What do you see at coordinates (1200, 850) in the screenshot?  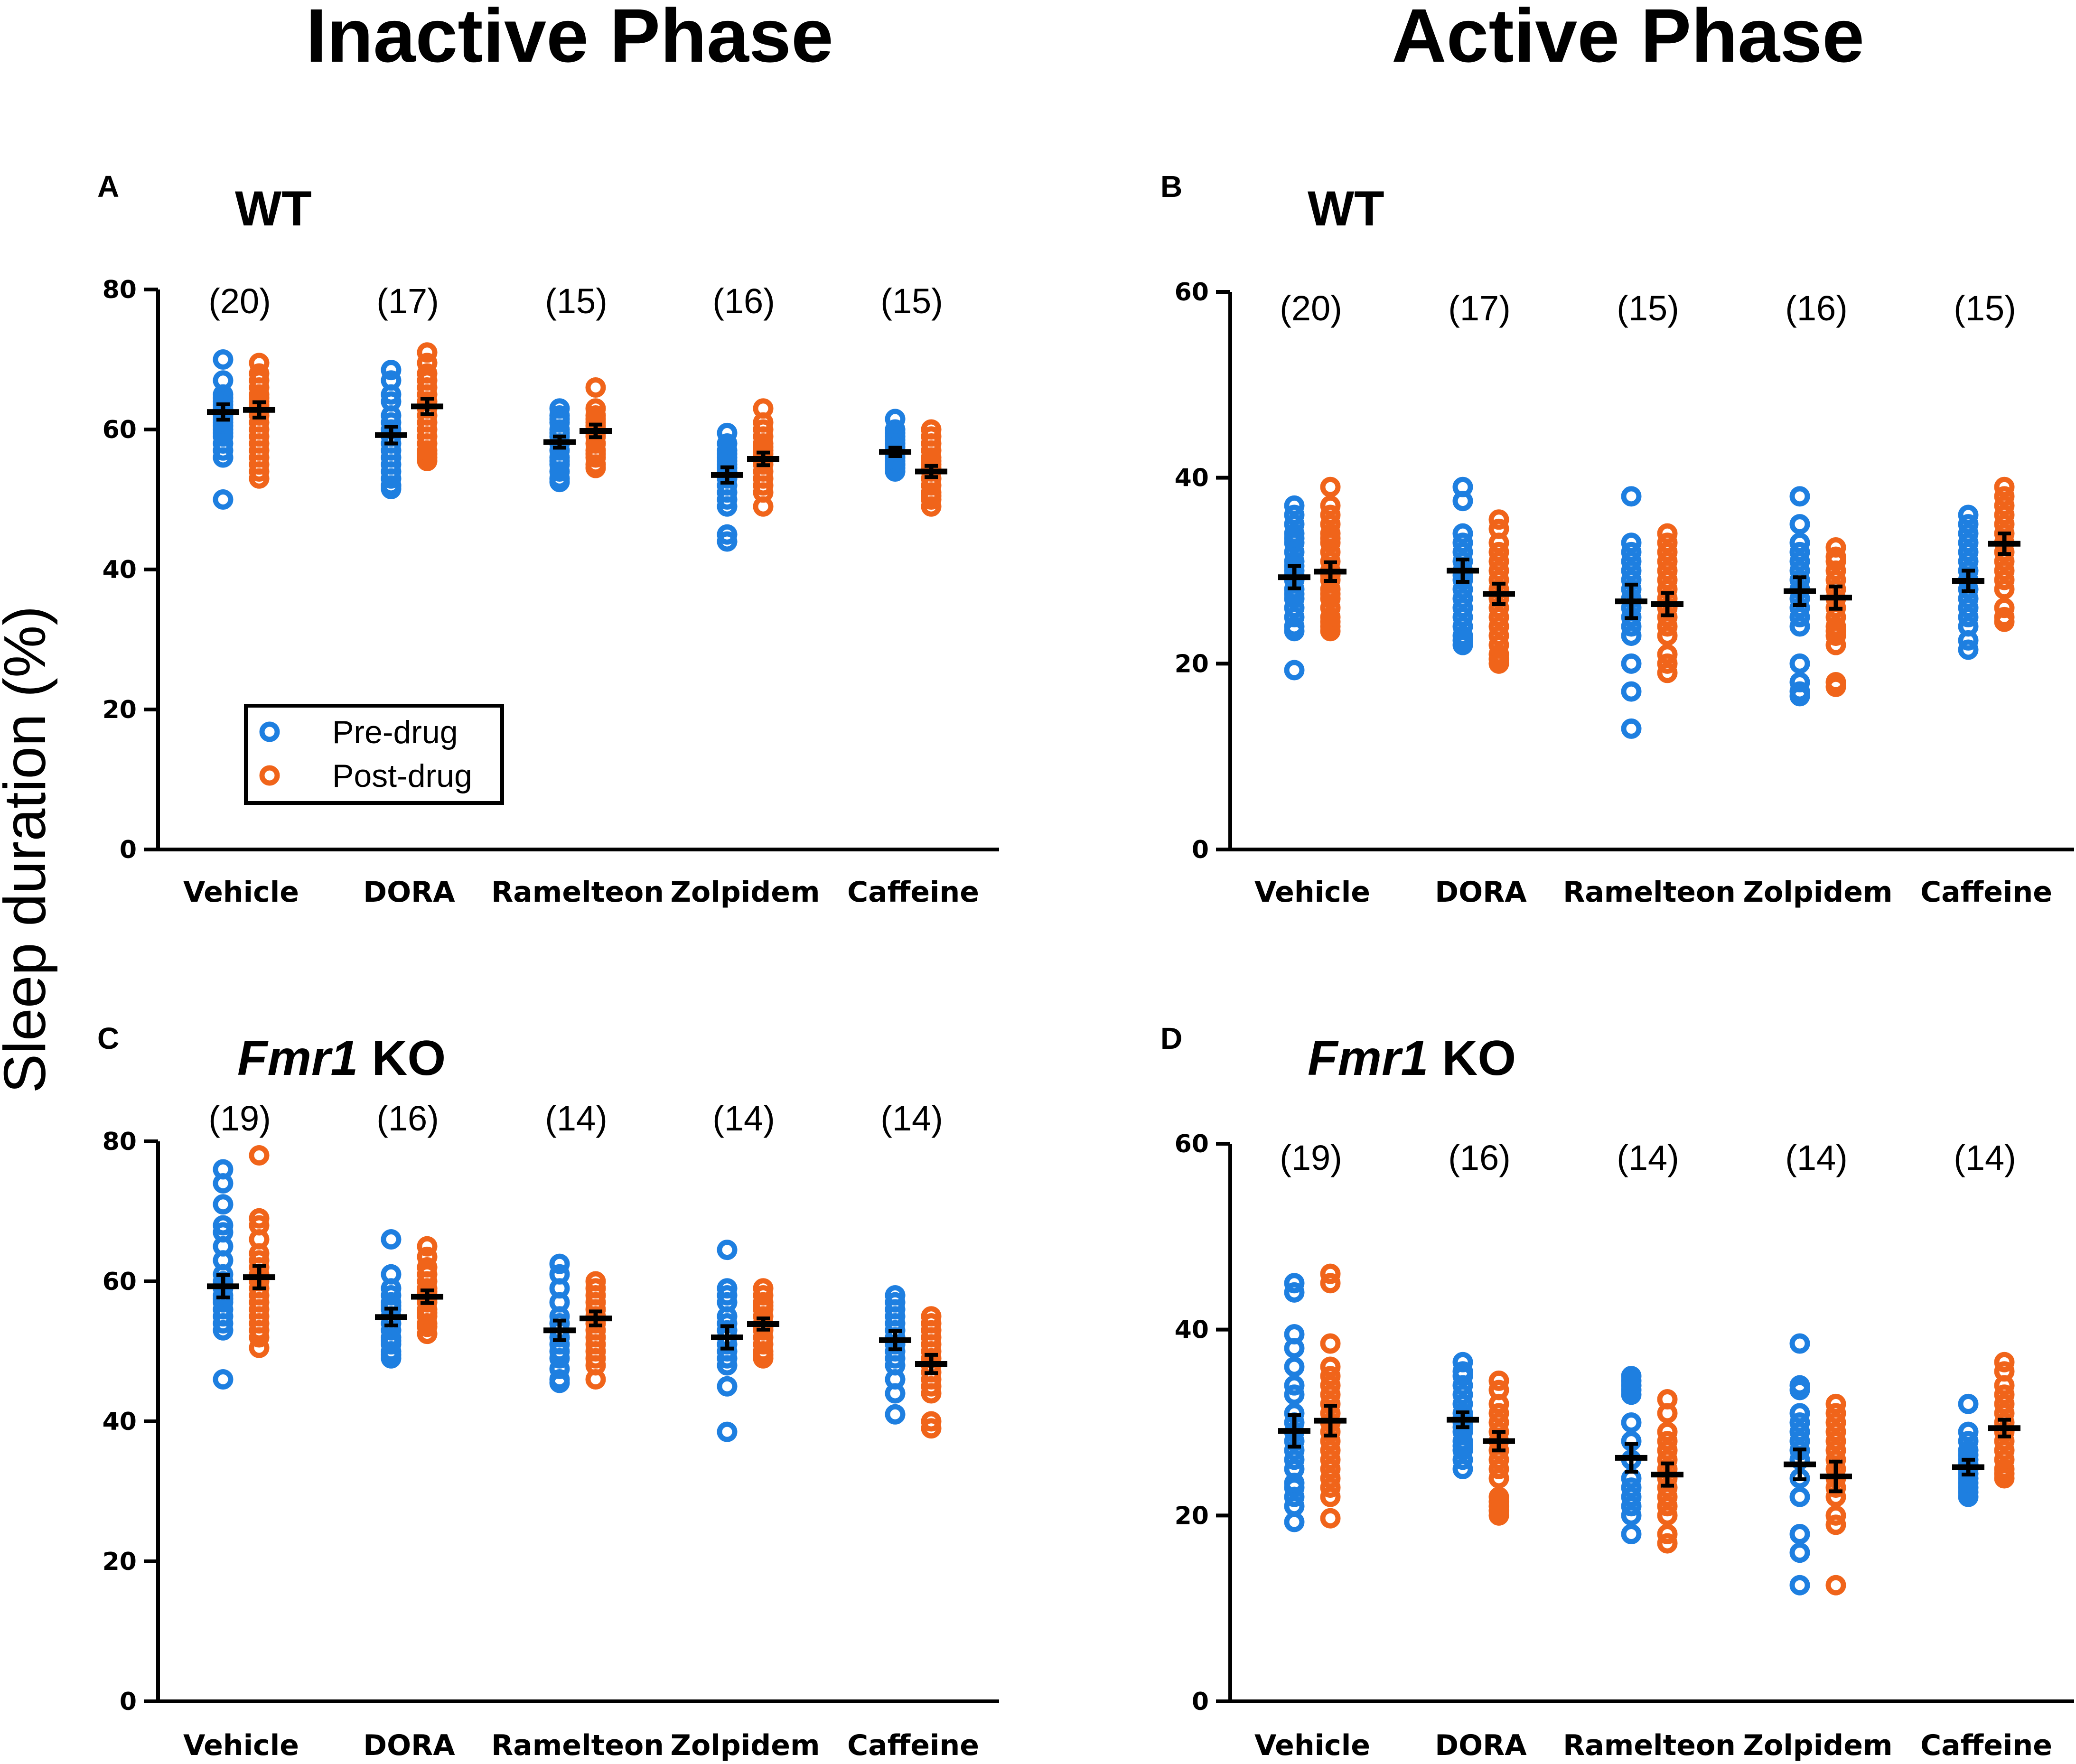 I see `y-tick-label: 0` at bounding box center [1200, 850].